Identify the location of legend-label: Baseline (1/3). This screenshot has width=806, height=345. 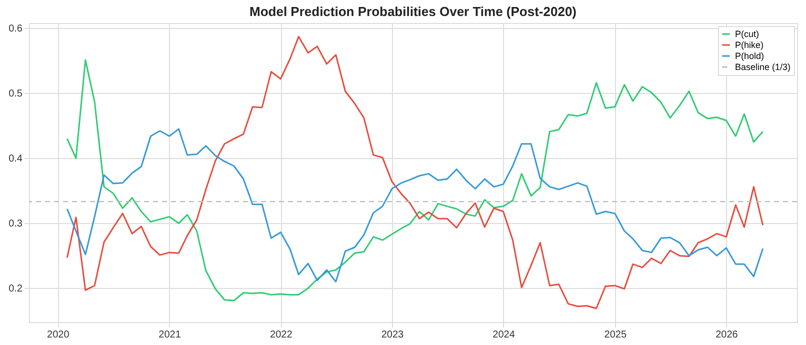
(763, 67).